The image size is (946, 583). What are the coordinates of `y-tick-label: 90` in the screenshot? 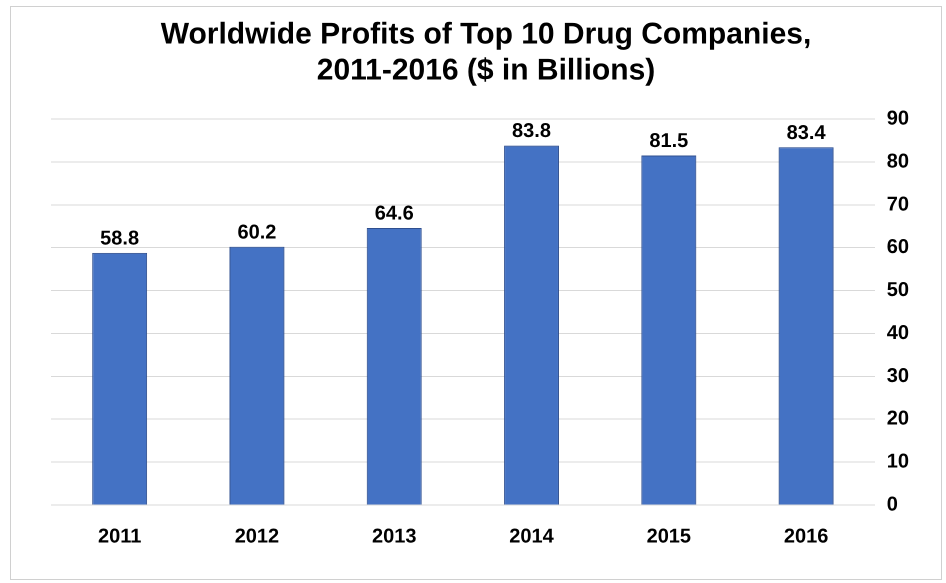 It's located at (898, 119).